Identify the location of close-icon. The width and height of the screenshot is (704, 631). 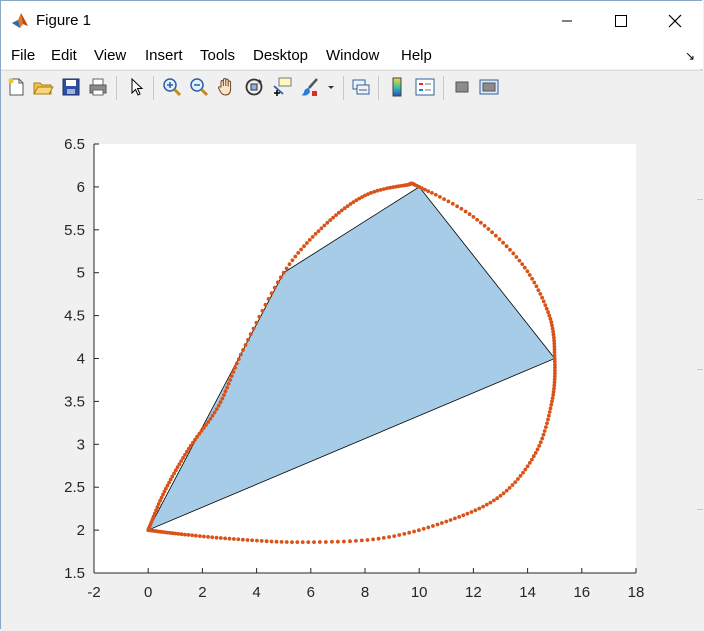
(675, 21).